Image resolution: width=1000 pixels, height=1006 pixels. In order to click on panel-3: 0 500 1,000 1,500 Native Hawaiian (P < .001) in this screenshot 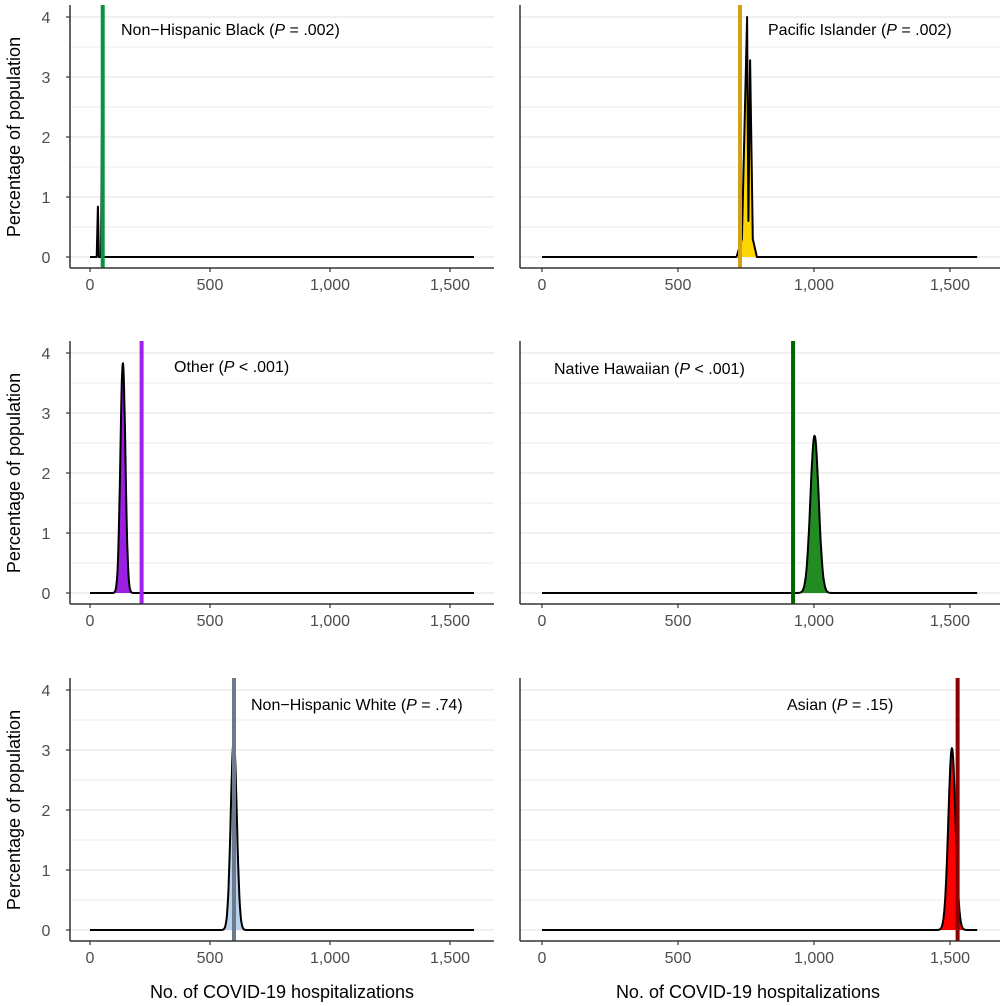, I will do `click(759, 485)`.